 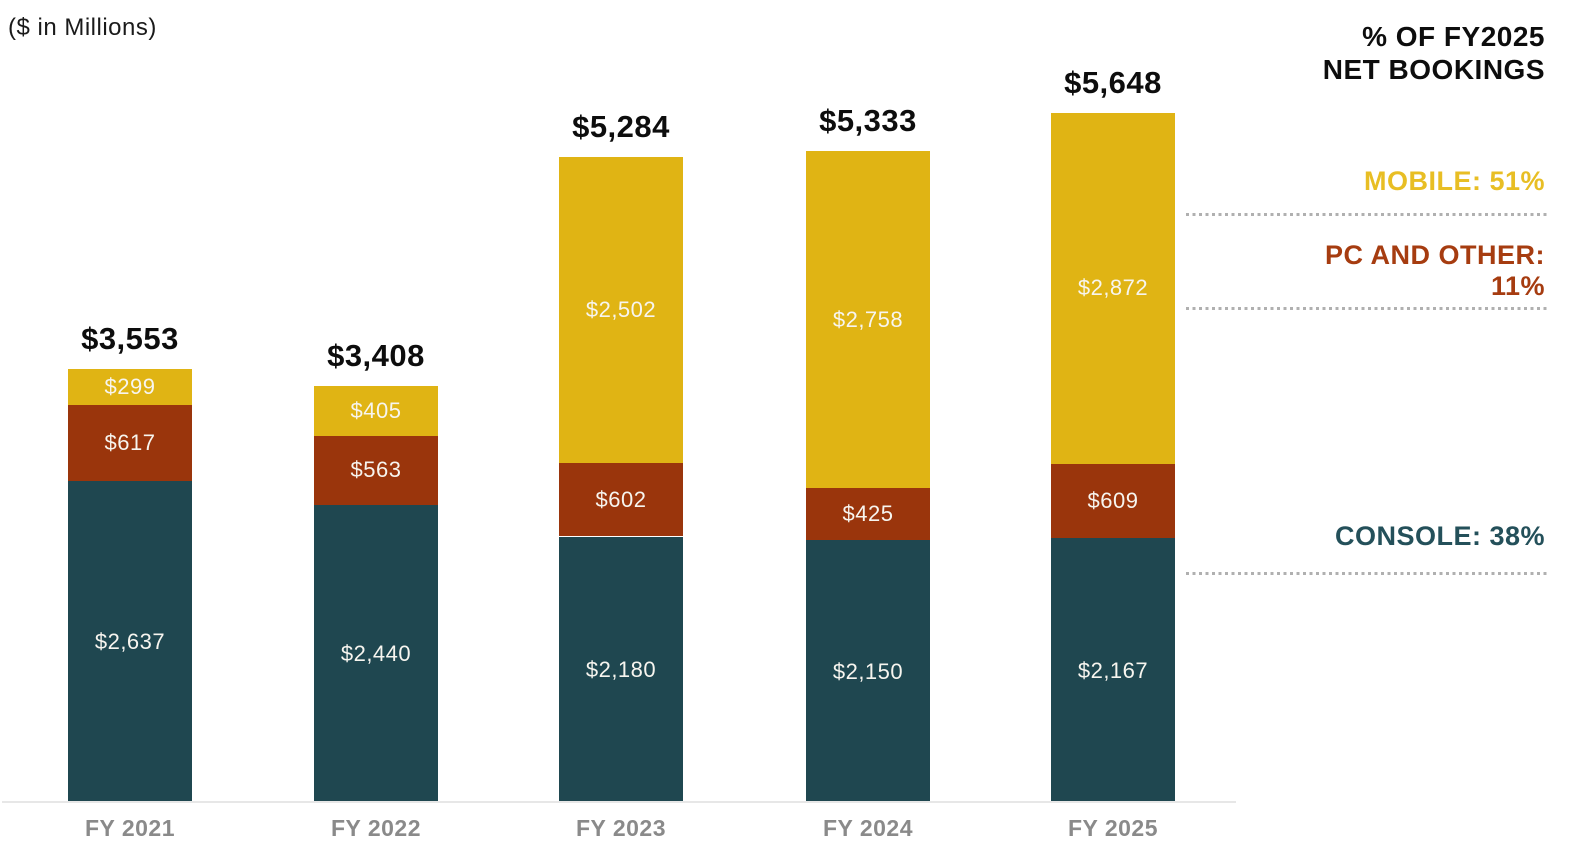 I want to click on bar-segment-console-fy-2021: $2,637, so click(x=130, y=641).